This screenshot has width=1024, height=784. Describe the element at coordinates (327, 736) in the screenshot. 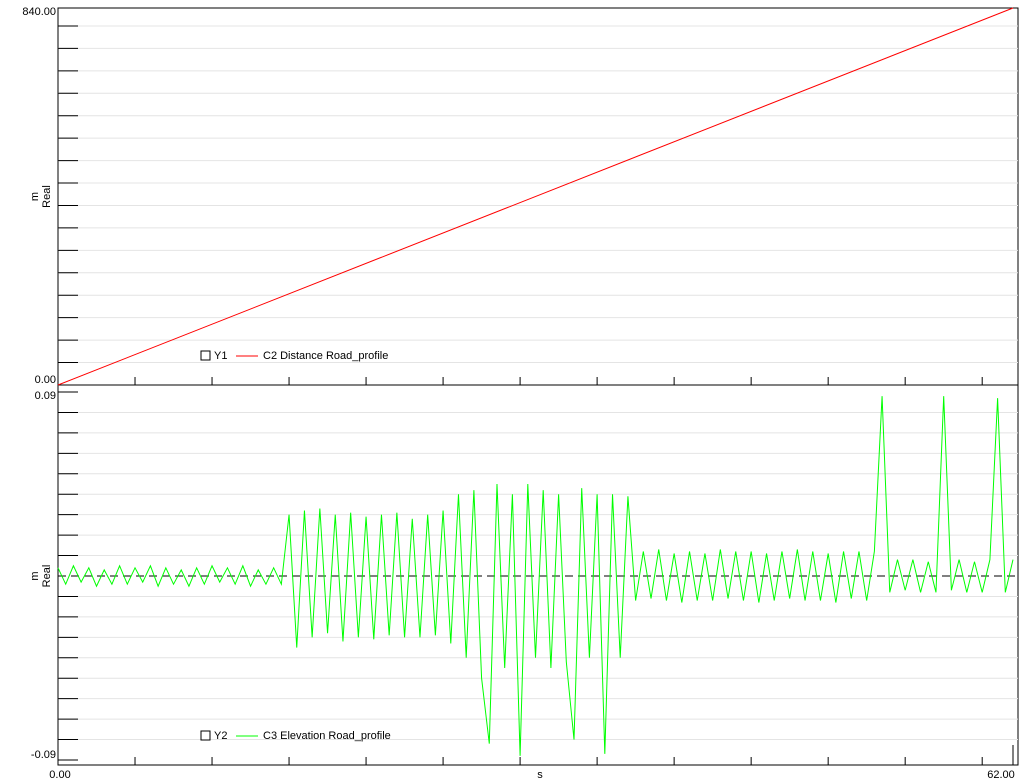

I see `legend-label: C3 Elevation Road_profile` at that location.